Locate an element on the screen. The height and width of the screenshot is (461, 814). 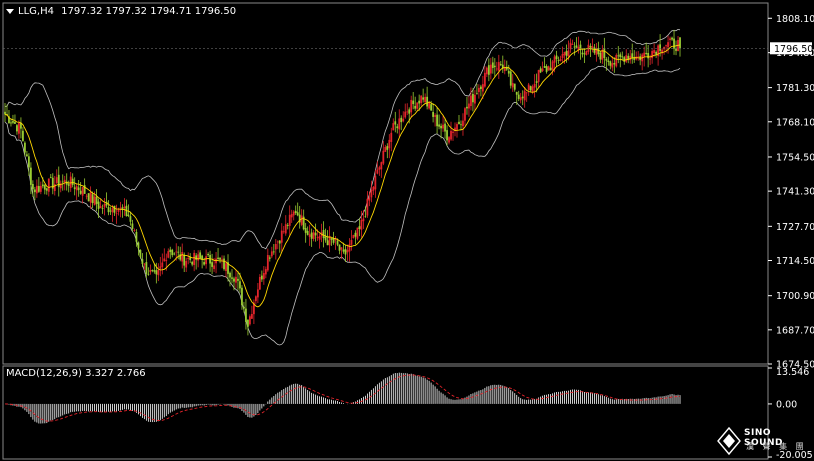
logo-subtitle: 漢 聲 集 團 is located at coordinates (776, 446).